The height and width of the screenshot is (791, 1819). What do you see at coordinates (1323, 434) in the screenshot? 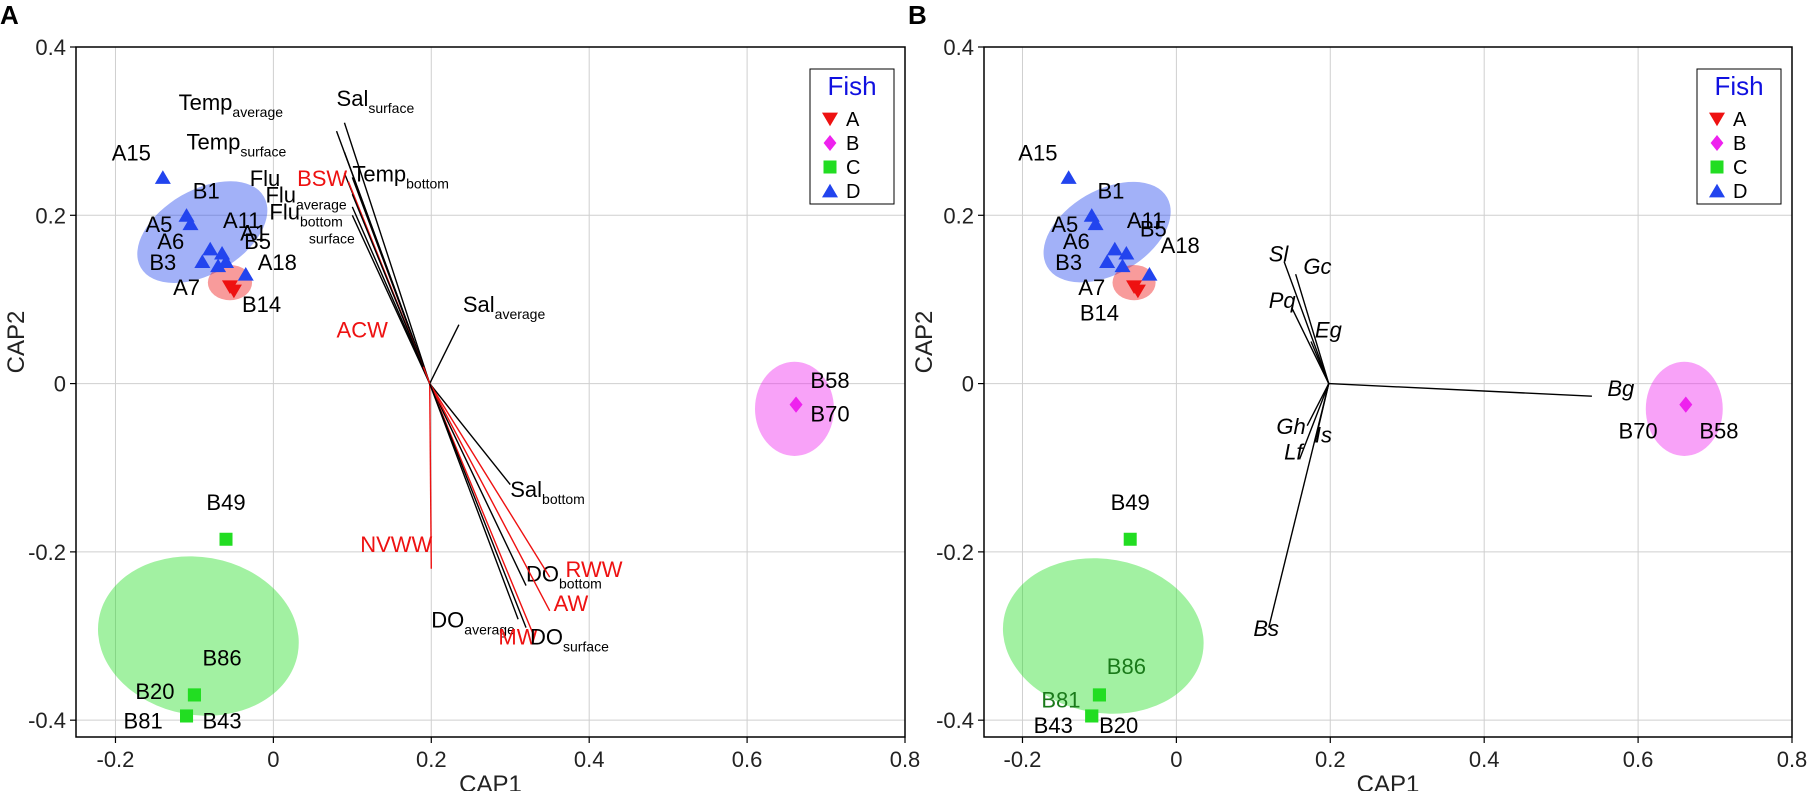
I see `vector-label-main: Is` at bounding box center [1323, 434].